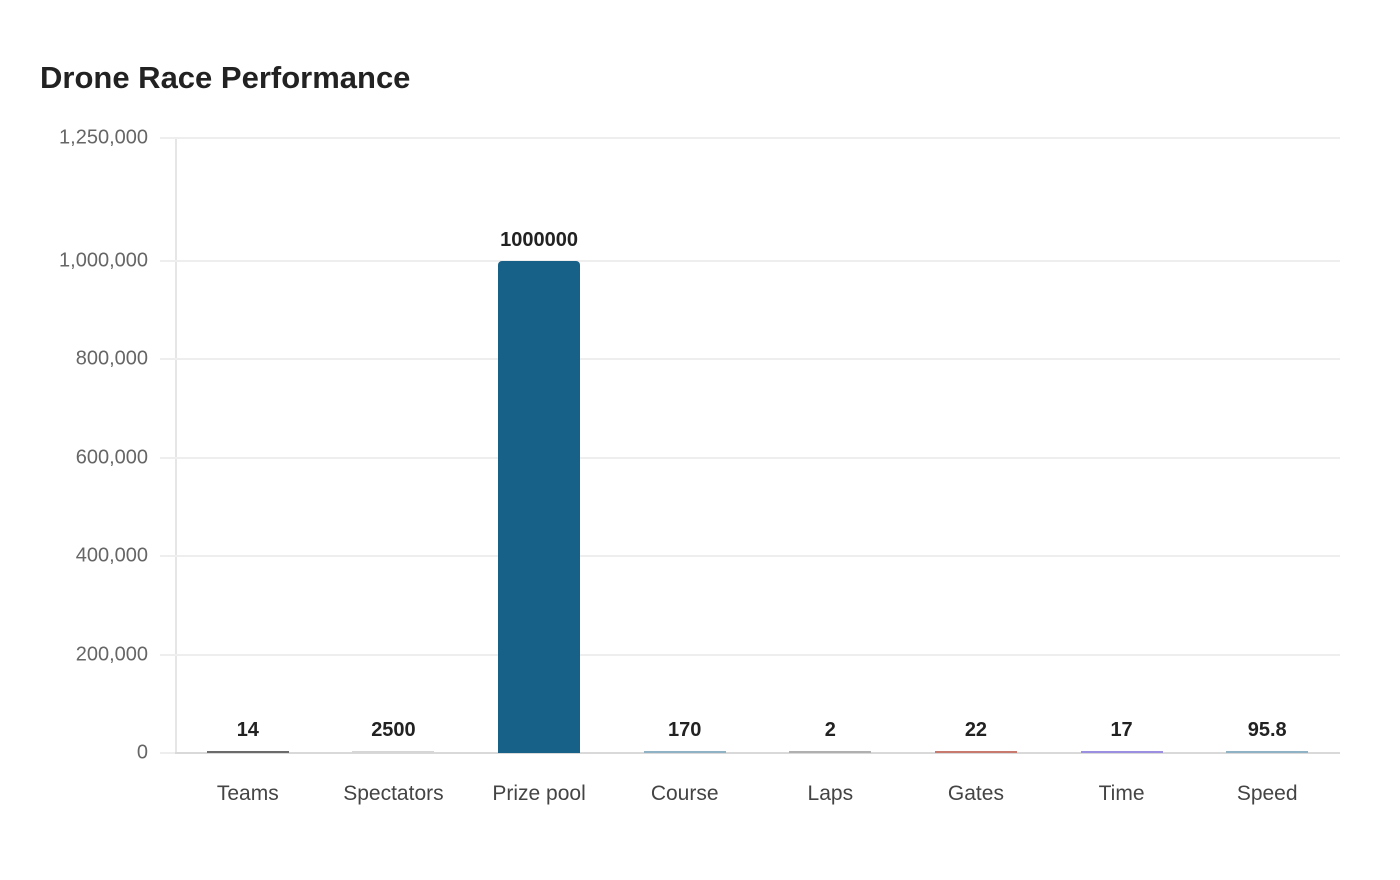 The height and width of the screenshot is (880, 1400). What do you see at coordinates (976, 730) in the screenshot?
I see `value-label: 22` at bounding box center [976, 730].